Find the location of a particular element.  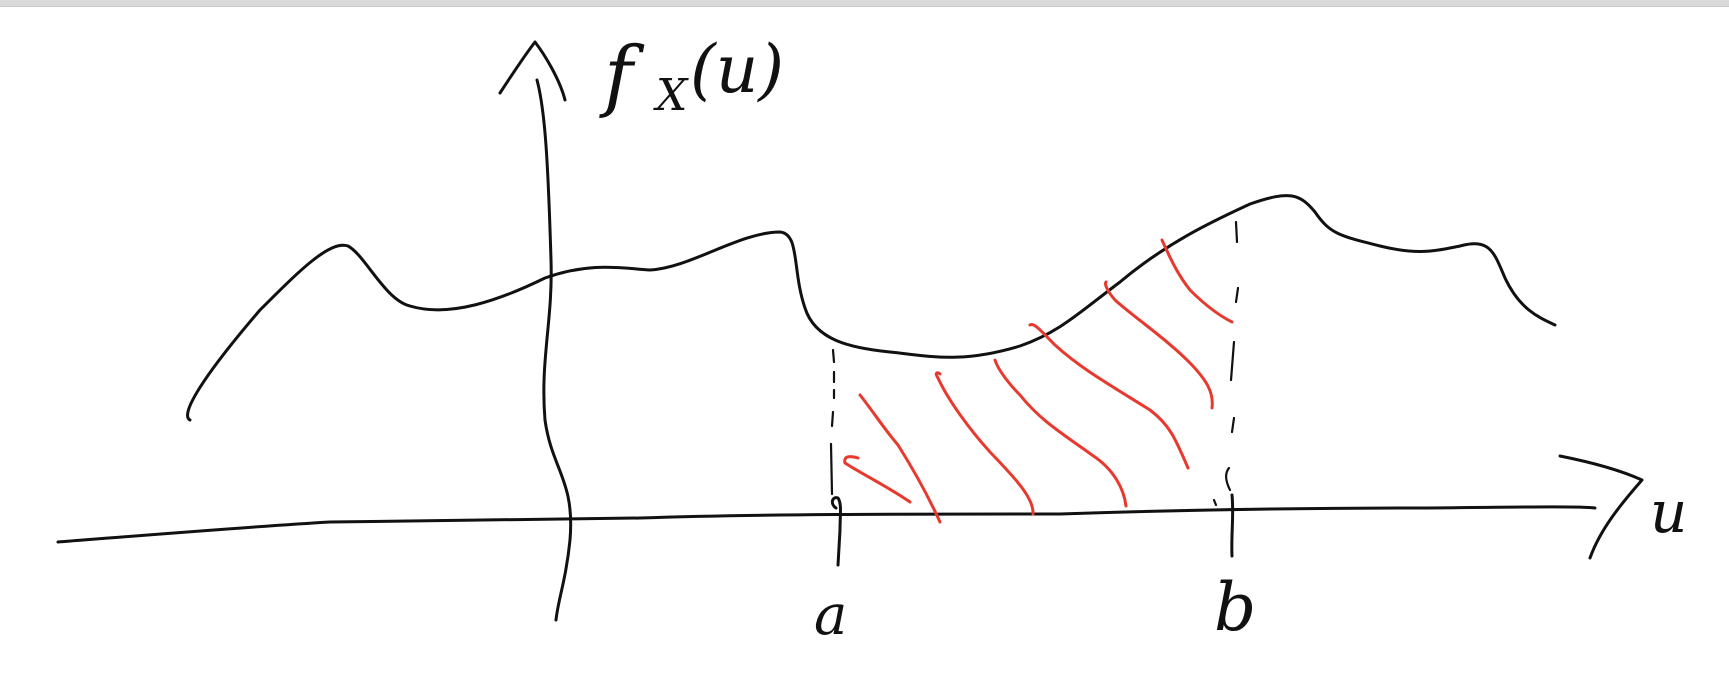

canvas-top-border is located at coordinates (864, 3).